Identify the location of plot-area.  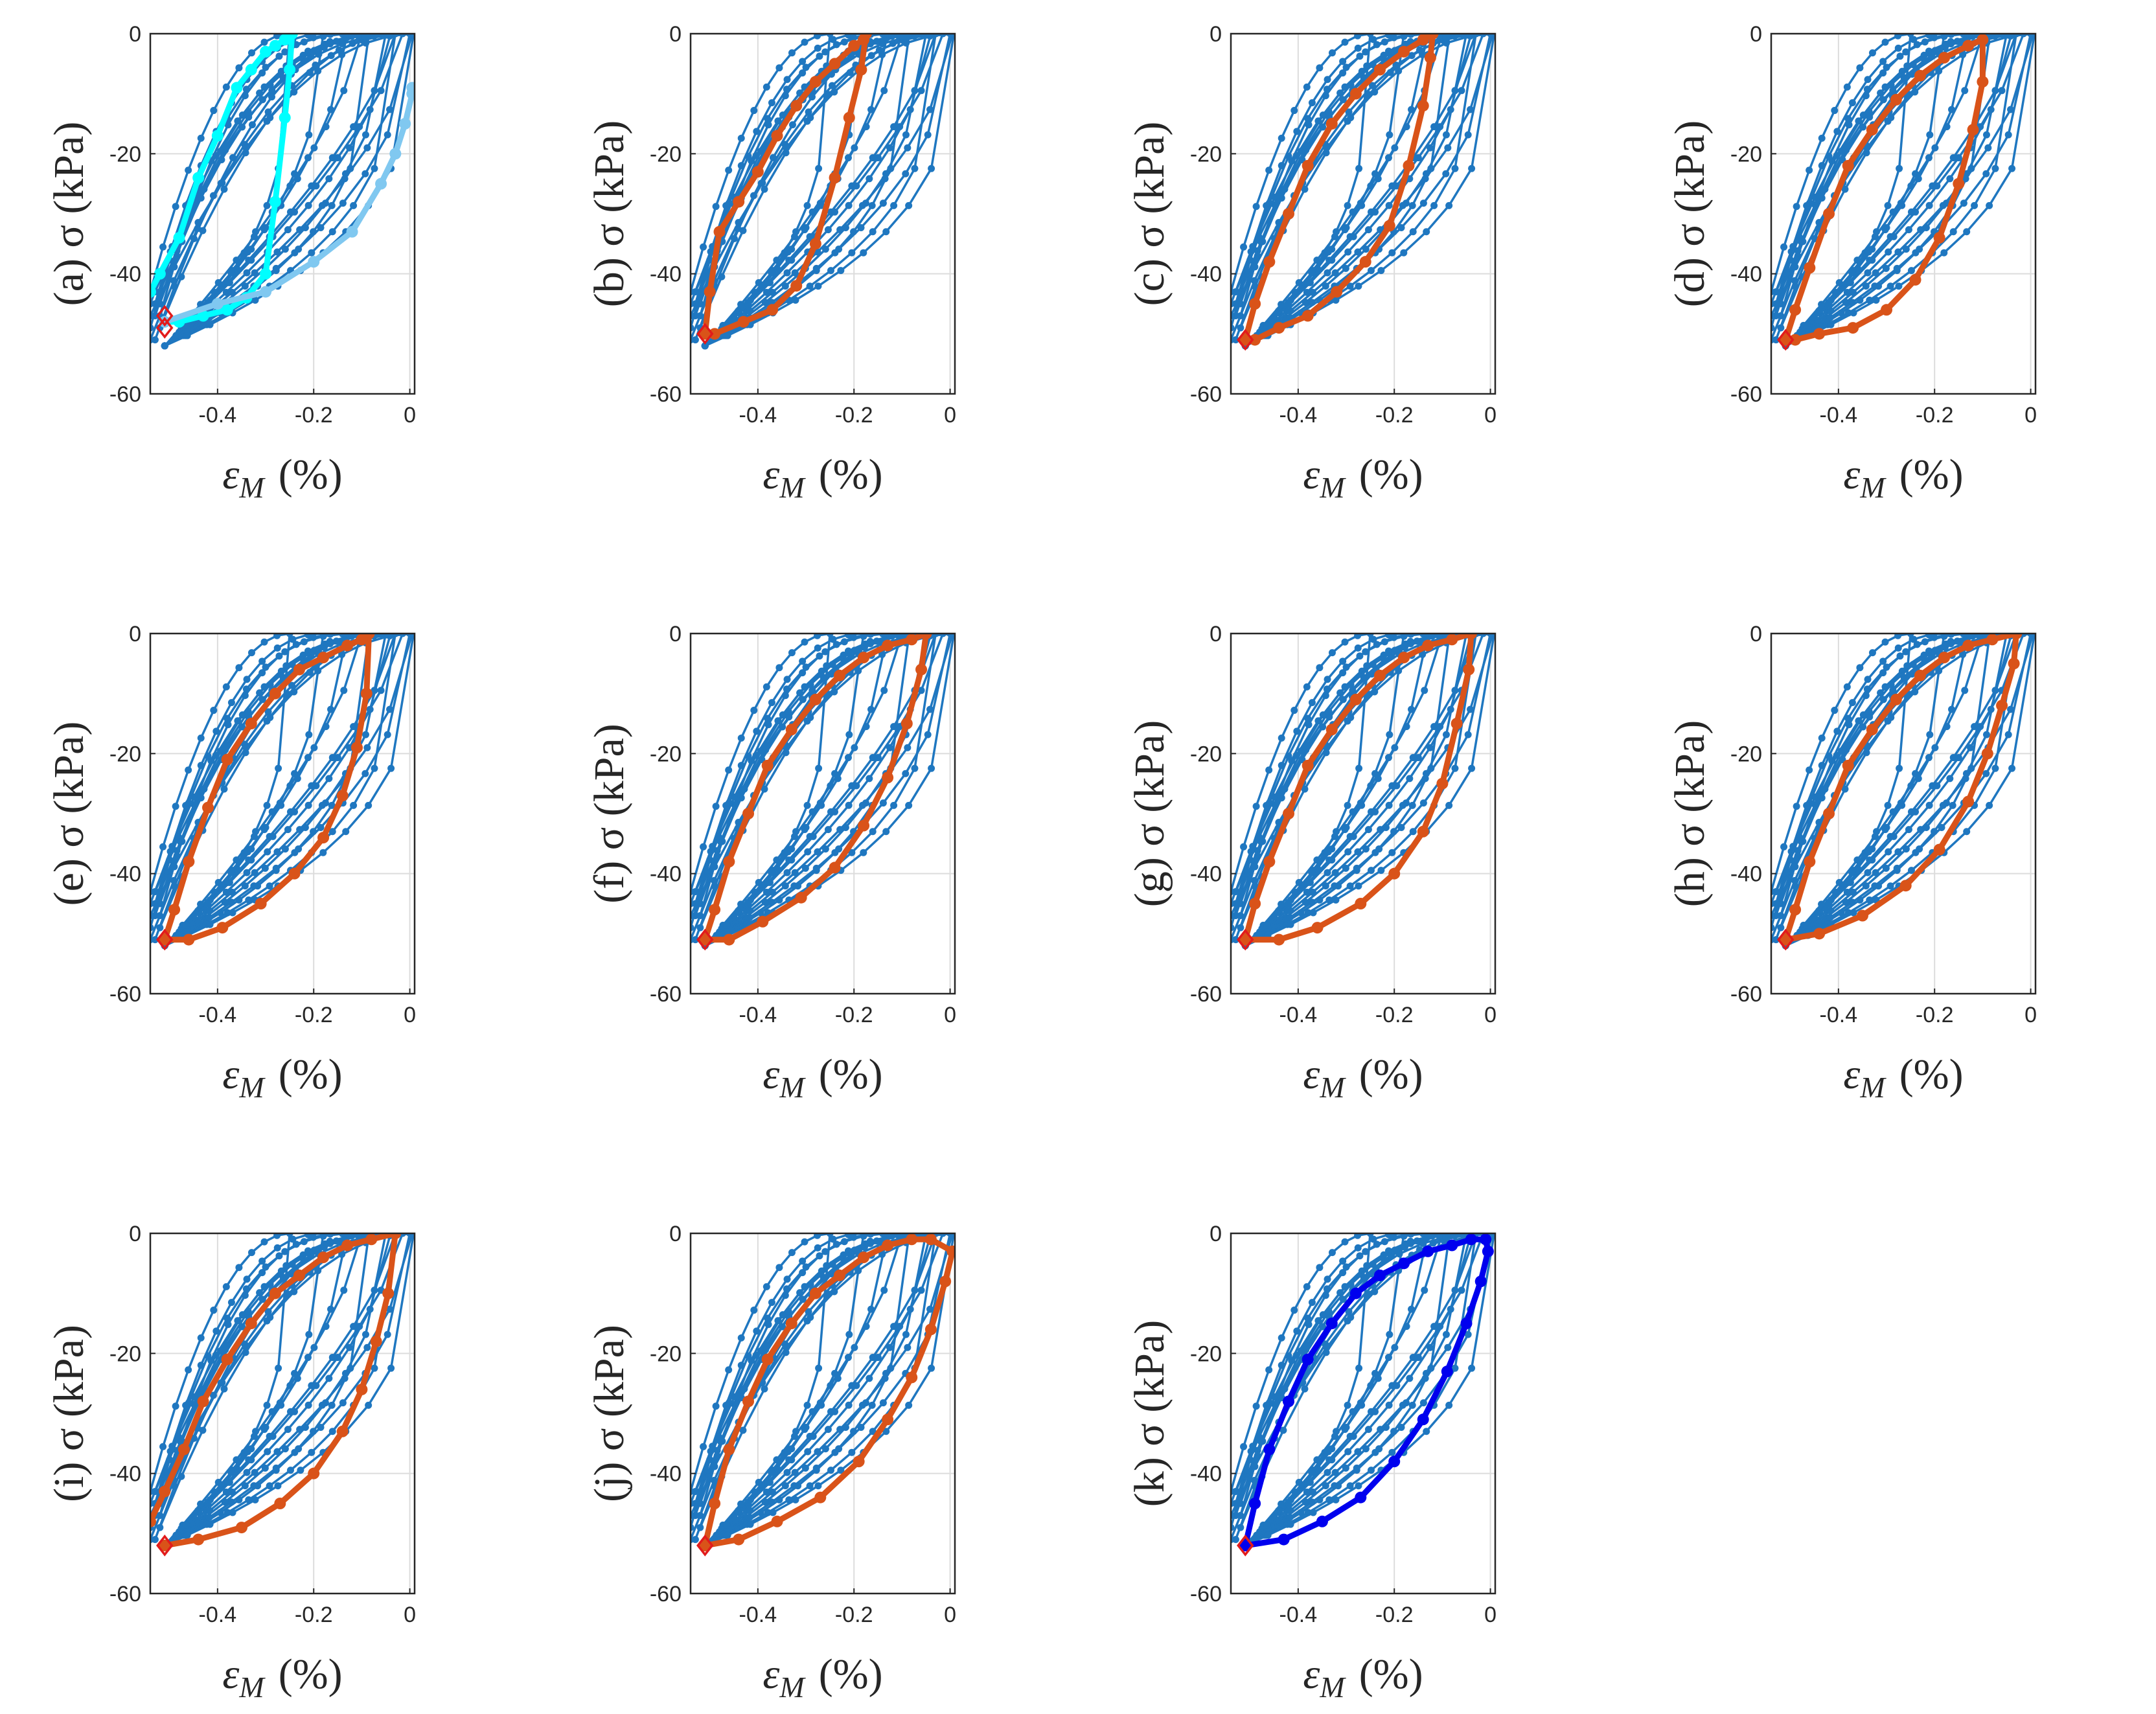
(823, 192).